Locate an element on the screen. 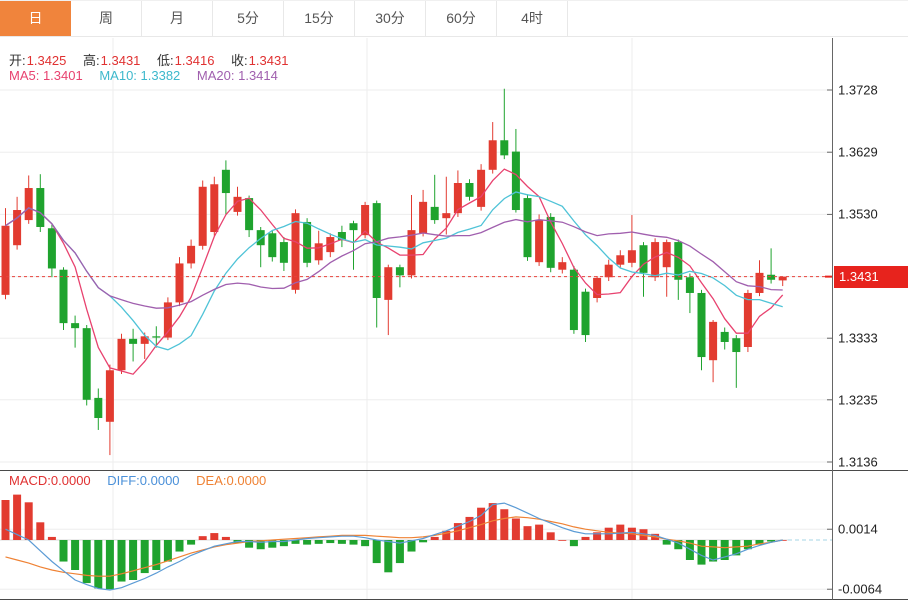 Image resolution: width=908 pixels, height=605 pixels. tab-timeframe-3: 5分 is located at coordinates (248, 18).